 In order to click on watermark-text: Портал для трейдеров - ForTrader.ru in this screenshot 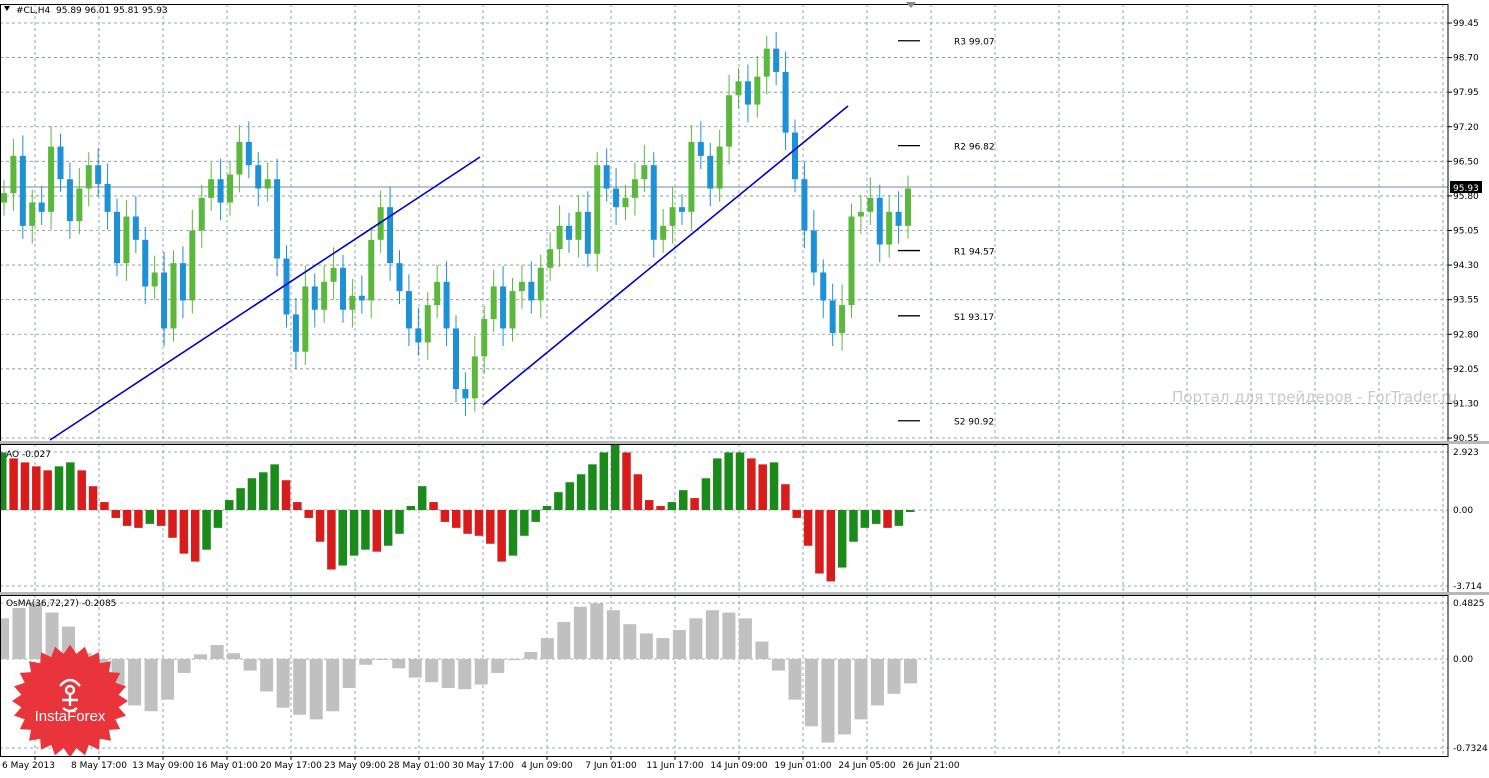, I will do `click(1315, 397)`.